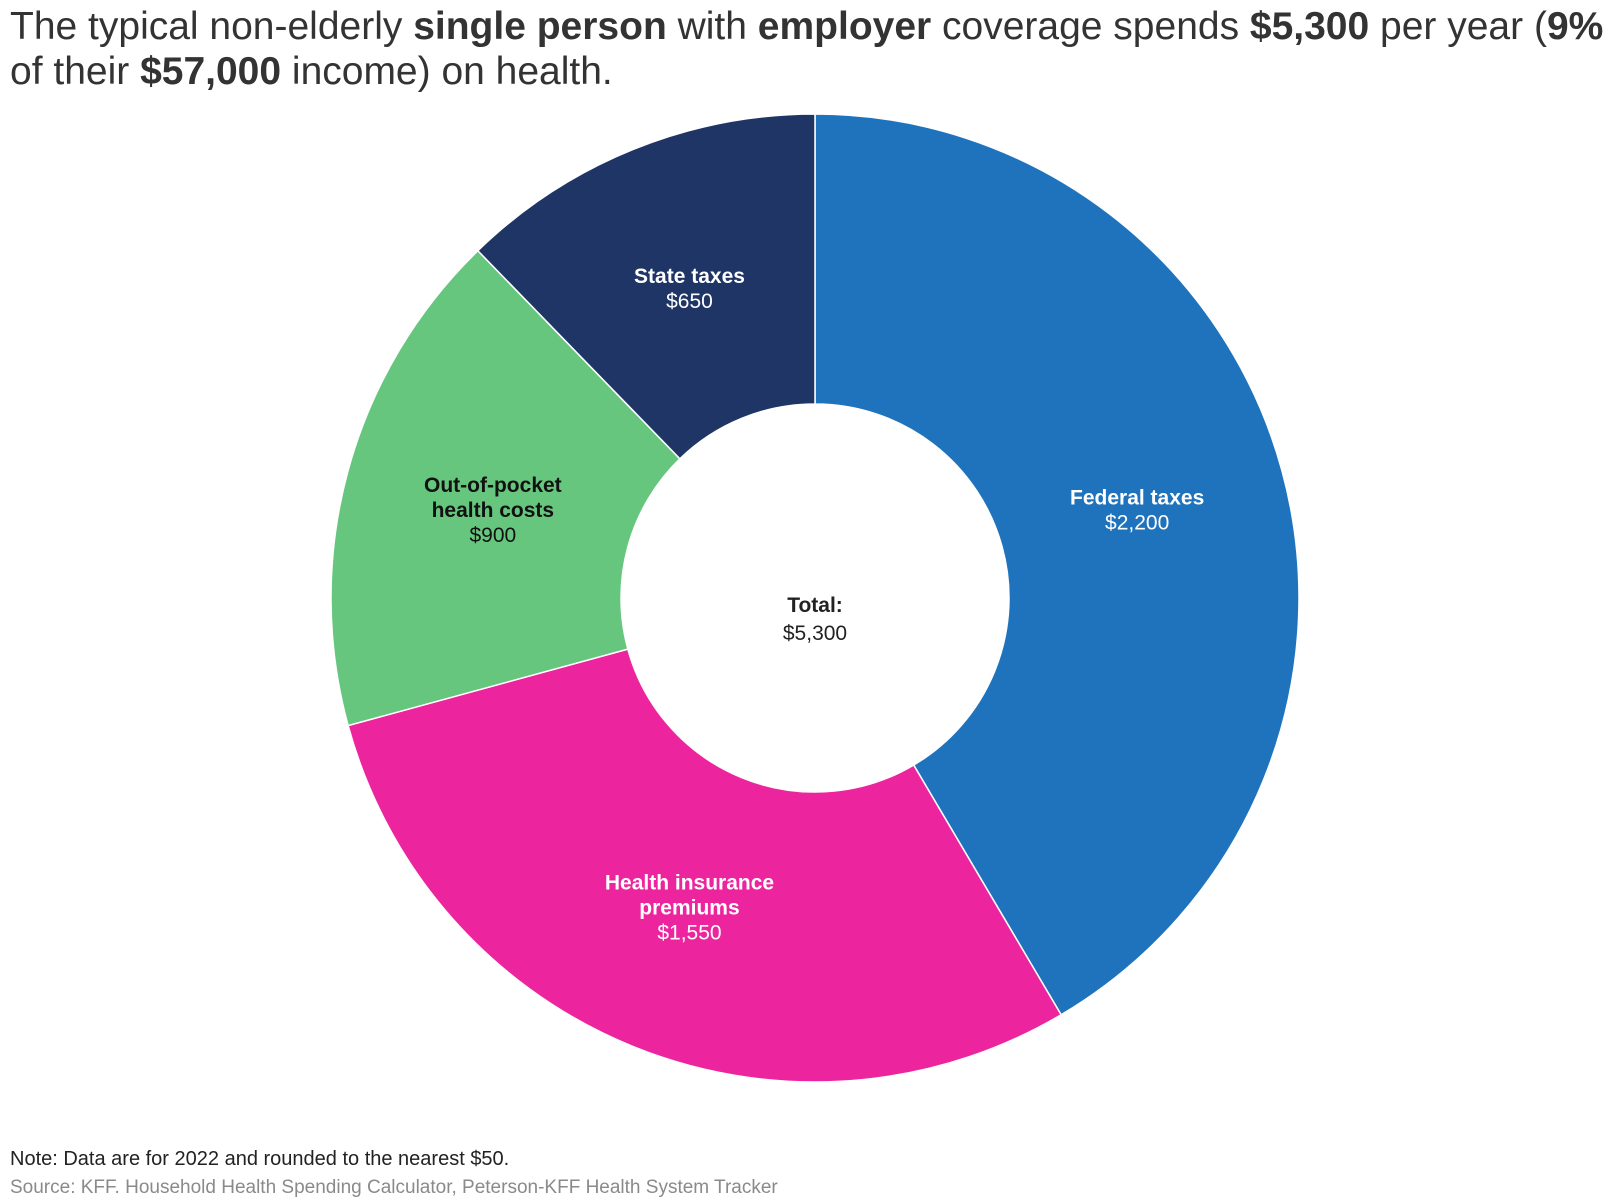  I want to click on title-part: employer, so click(844, 26).